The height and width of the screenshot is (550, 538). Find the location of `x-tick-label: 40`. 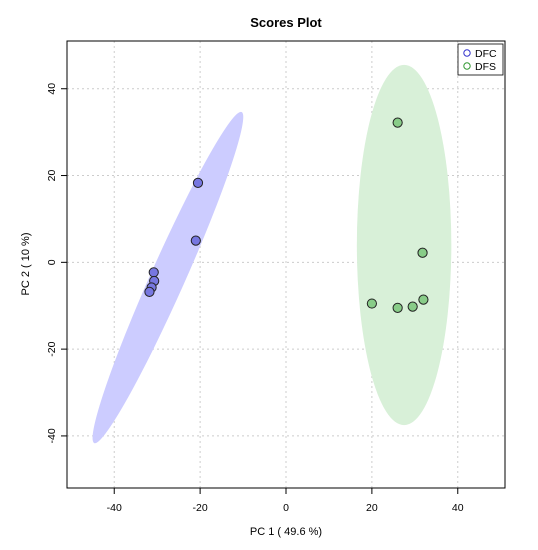

x-tick-label: 40 is located at coordinates (458, 508).